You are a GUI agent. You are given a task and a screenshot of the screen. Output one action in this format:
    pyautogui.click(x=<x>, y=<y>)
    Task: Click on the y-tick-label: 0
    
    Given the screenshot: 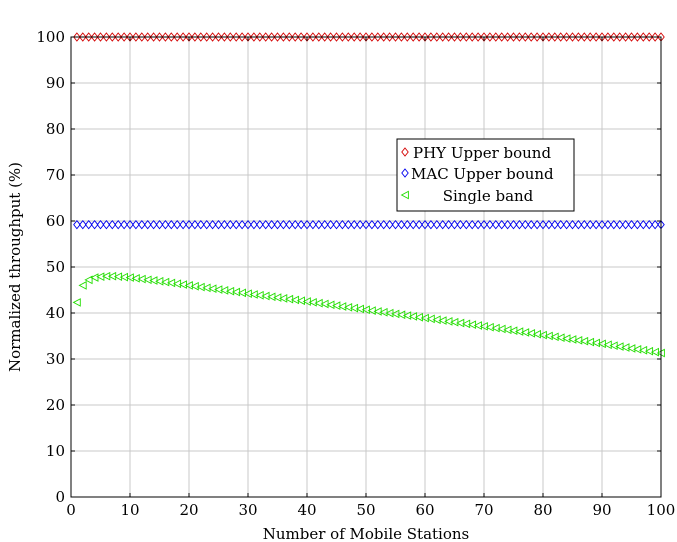 What is the action you would take?
    pyautogui.click(x=60, y=497)
    